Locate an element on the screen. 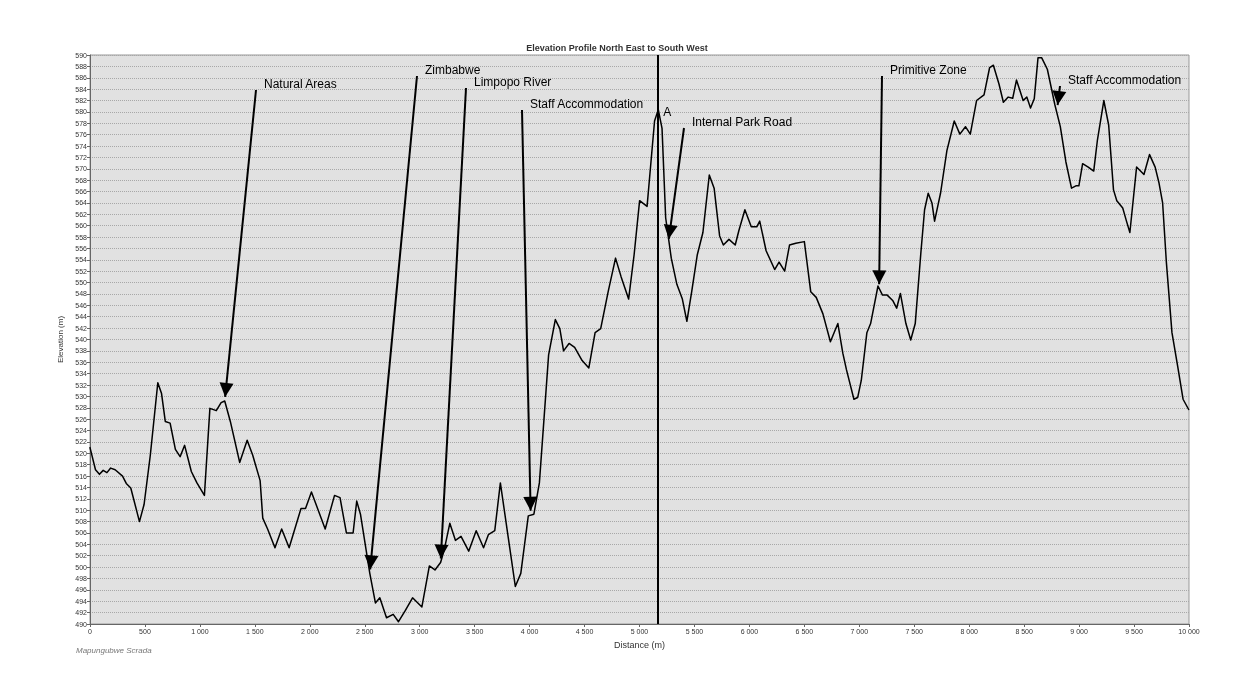 The height and width of the screenshot is (693, 1234). annotation: Natural Areas is located at coordinates (300, 84).